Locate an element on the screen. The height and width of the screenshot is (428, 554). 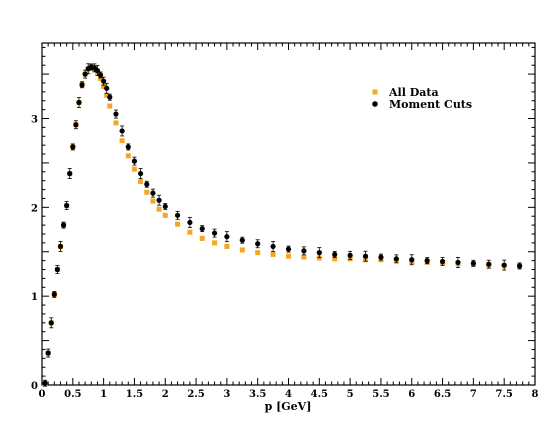
x-tick-label: 3.5 is located at coordinates (257, 394).